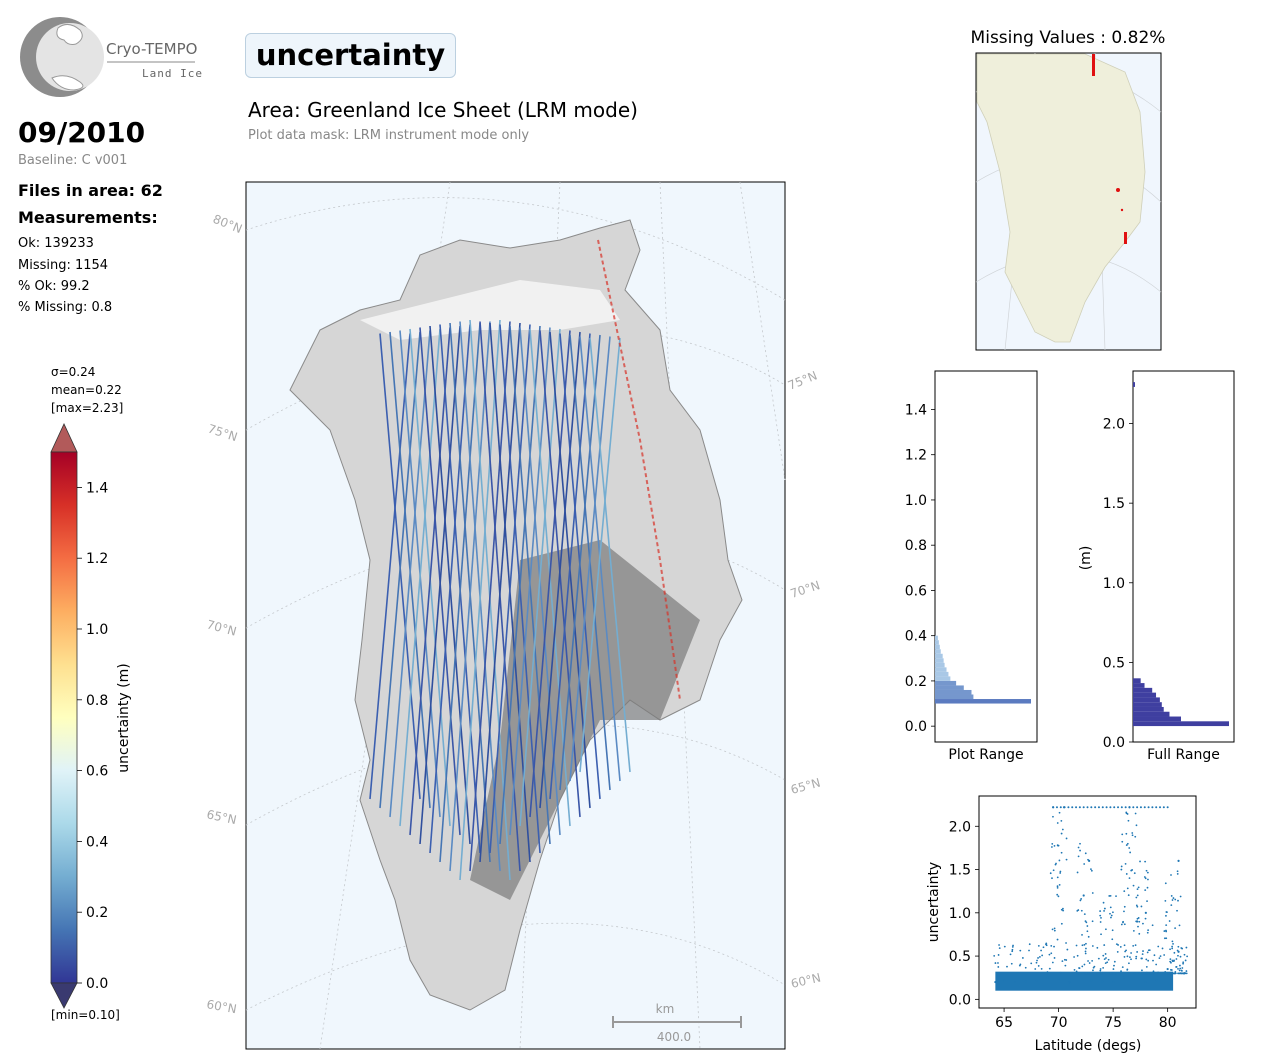  What do you see at coordinates (54, 286) in the screenshot?
I see `stat-percent-ok: % Ok: 99.2` at bounding box center [54, 286].